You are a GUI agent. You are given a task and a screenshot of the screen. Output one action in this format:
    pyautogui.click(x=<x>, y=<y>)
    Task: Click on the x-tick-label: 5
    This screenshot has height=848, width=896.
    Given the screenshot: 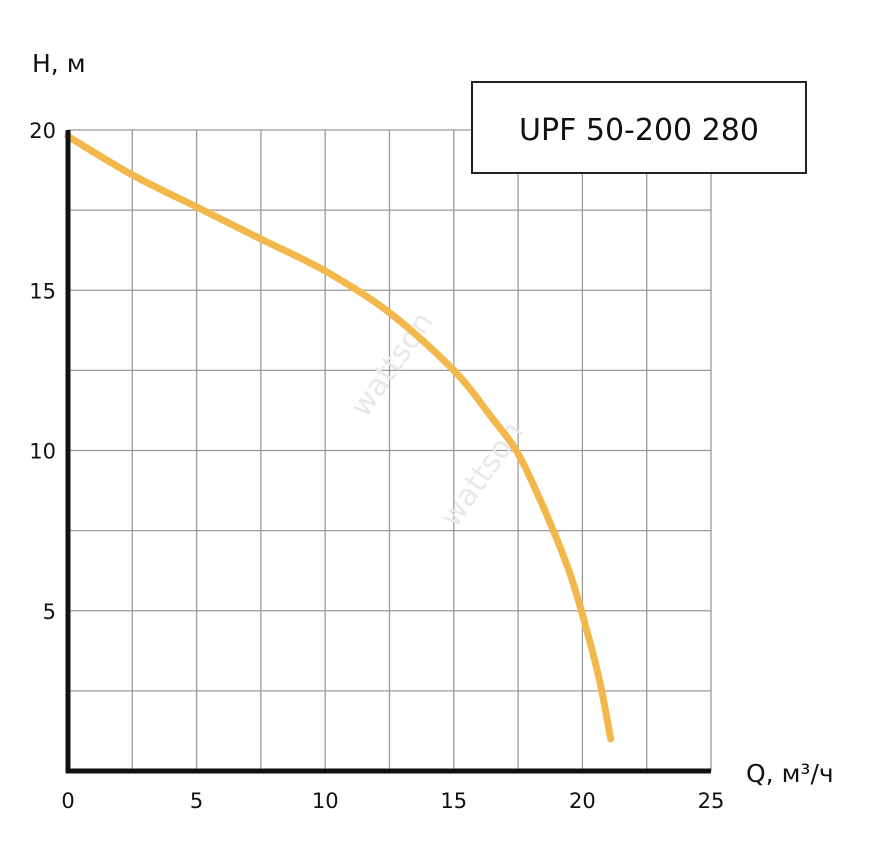 What is the action you would take?
    pyautogui.click(x=196, y=801)
    